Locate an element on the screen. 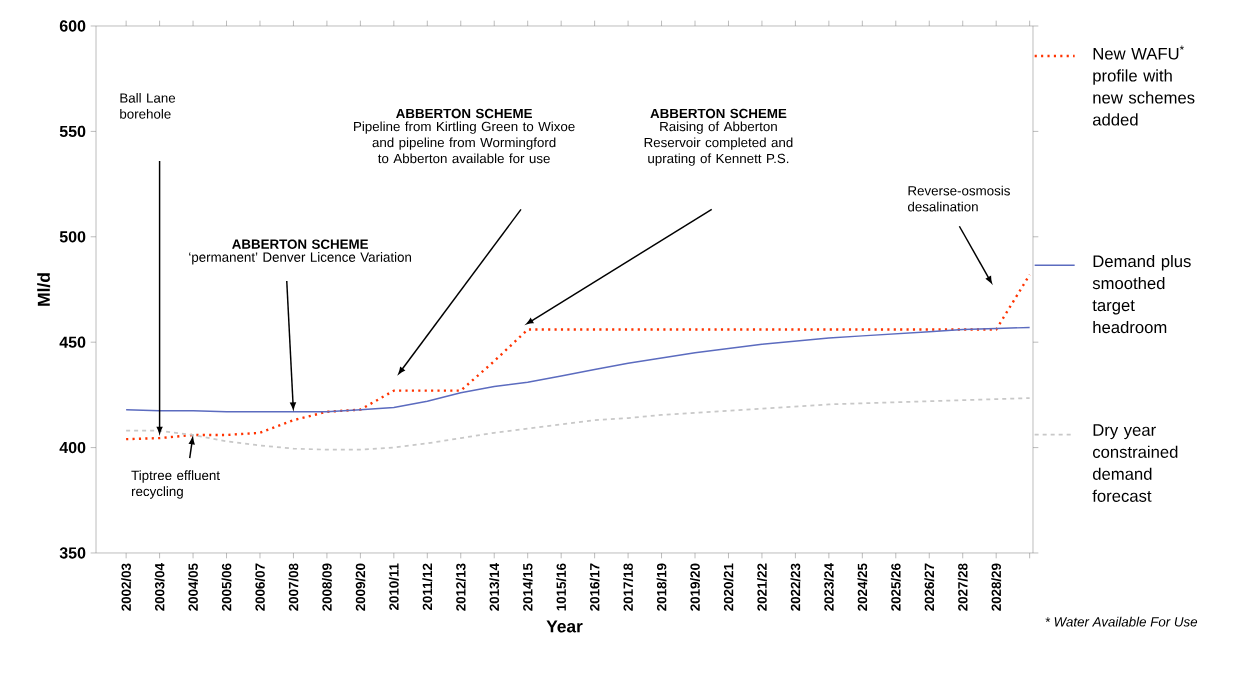 This screenshot has width=1258, height=675. x-tick-label: 2018/19 is located at coordinates (661, 587).